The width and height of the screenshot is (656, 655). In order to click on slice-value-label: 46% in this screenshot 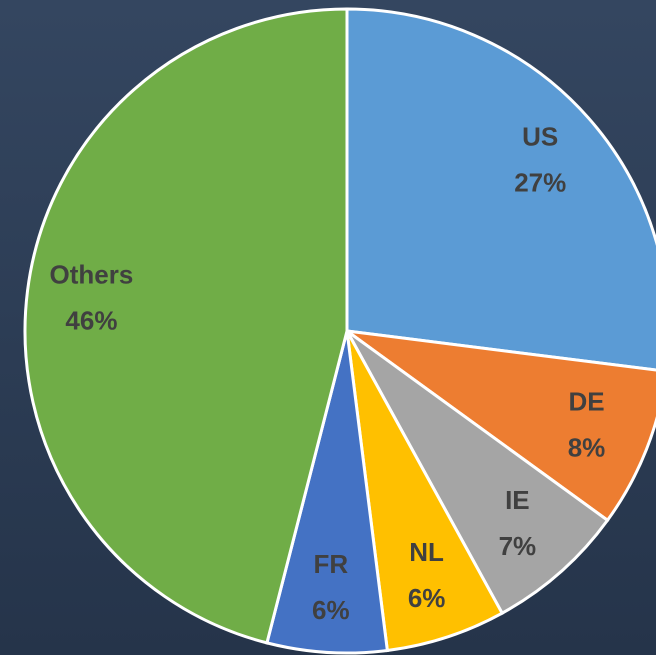, I will do `click(91, 321)`.